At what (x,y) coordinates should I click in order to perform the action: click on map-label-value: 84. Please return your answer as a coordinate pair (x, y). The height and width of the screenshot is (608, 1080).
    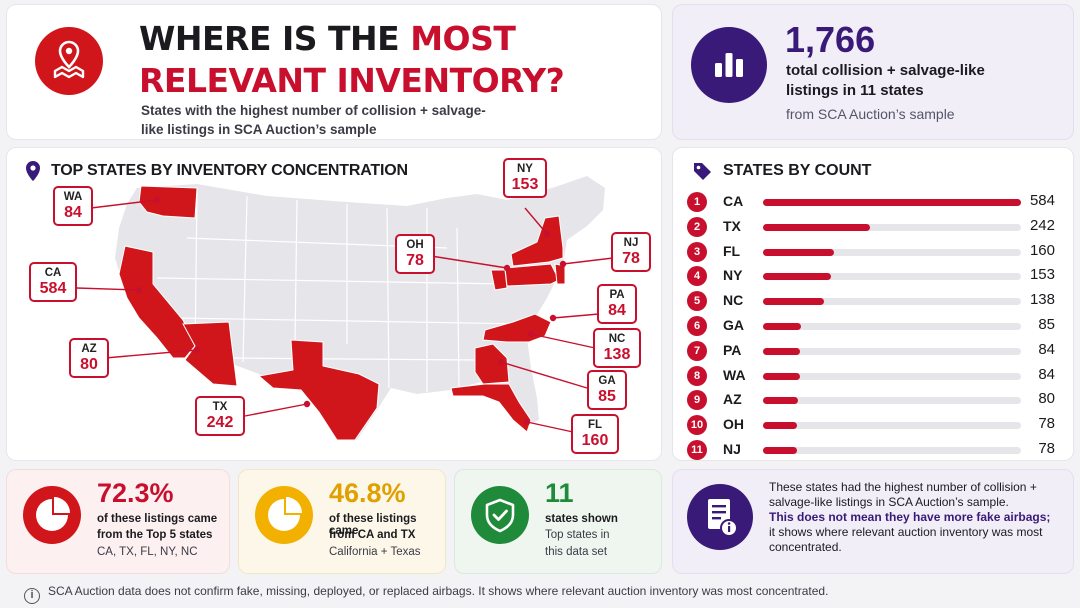
    Looking at the image, I should click on (73, 212).